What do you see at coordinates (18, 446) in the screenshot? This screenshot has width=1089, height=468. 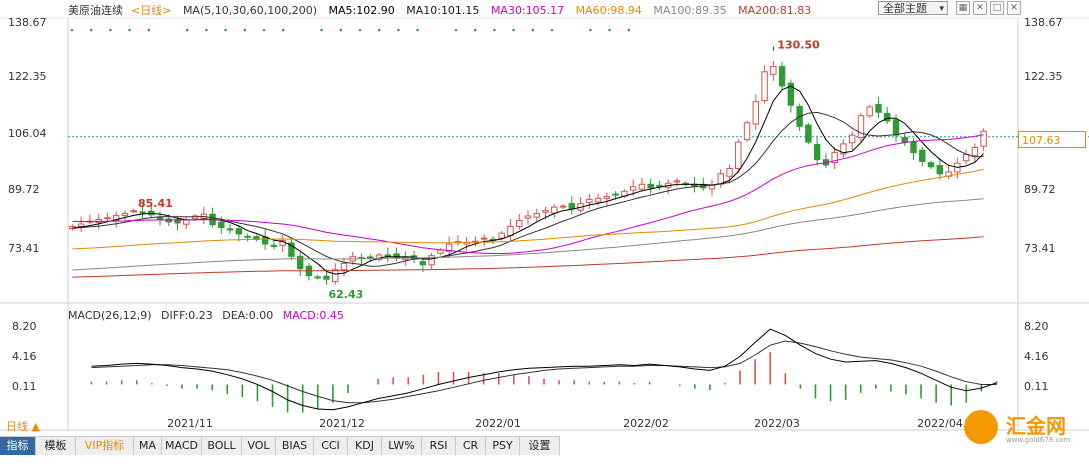 I see `tab-indicators: 指标` at bounding box center [18, 446].